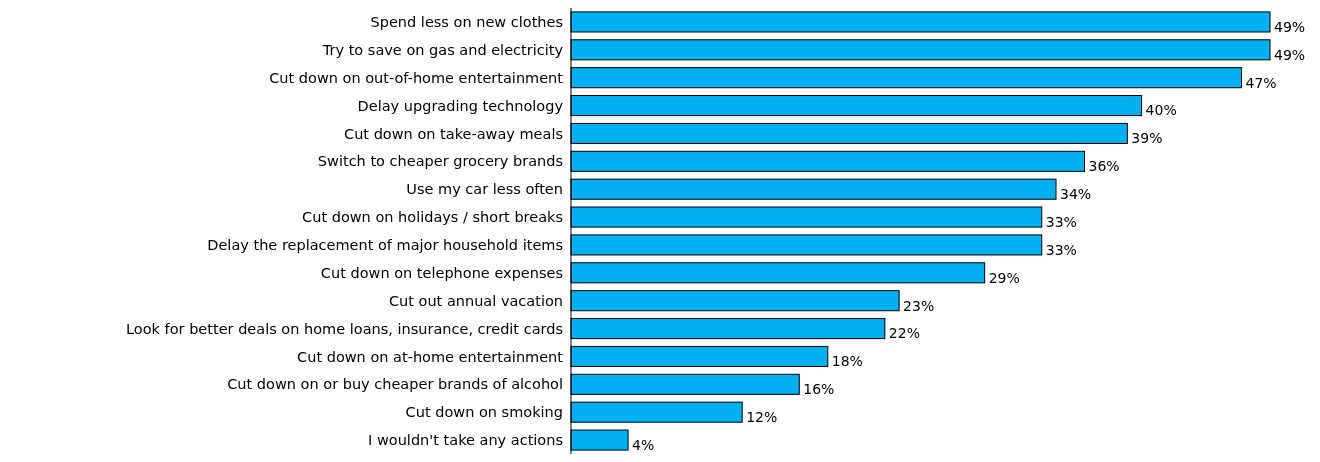 The width and height of the screenshot is (1320, 462). What do you see at coordinates (1076, 194) in the screenshot?
I see `data-label: 34%` at bounding box center [1076, 194].